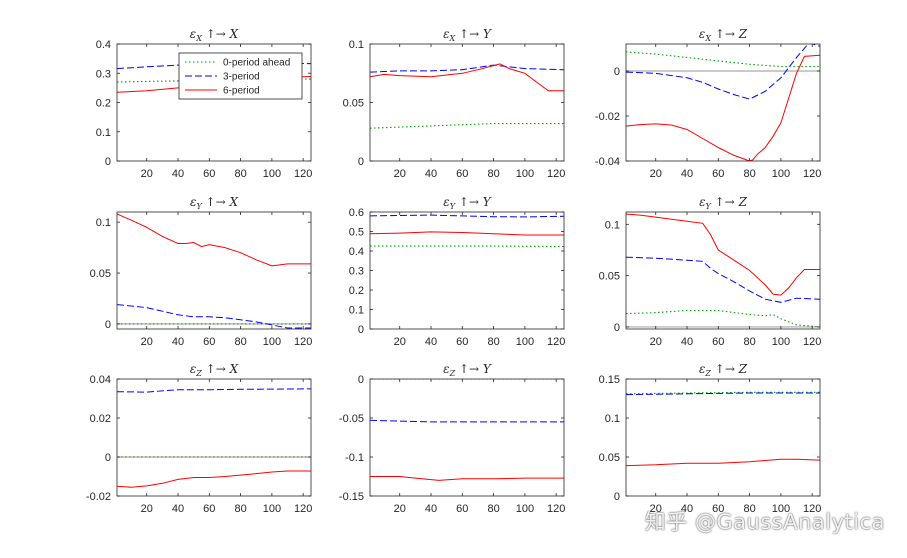  I want to click on chart-panel-x-to-z: 20 40 60 80 100 120 -0.04 -0.02 0 εX ↑→ Z, so click(708, 103).